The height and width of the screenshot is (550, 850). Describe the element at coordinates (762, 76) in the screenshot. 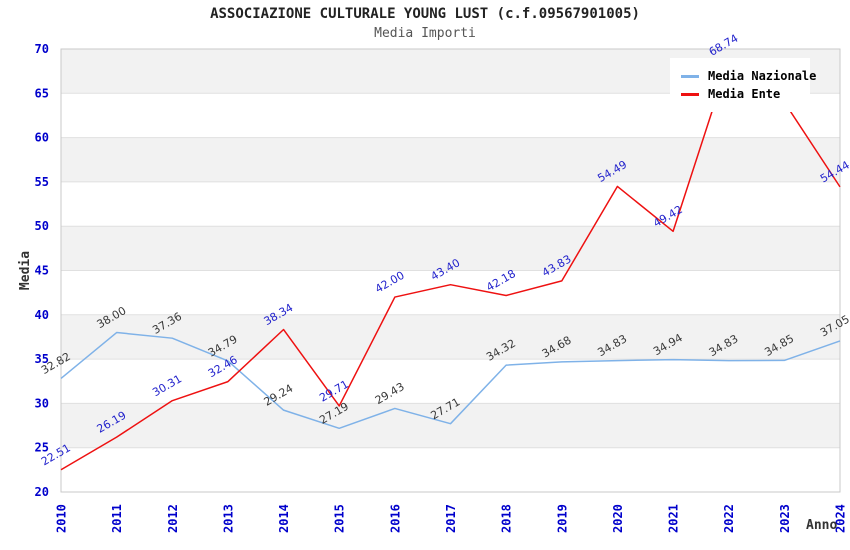

I see `legend-label-media-nazionale: Media Nazionale` at that location.